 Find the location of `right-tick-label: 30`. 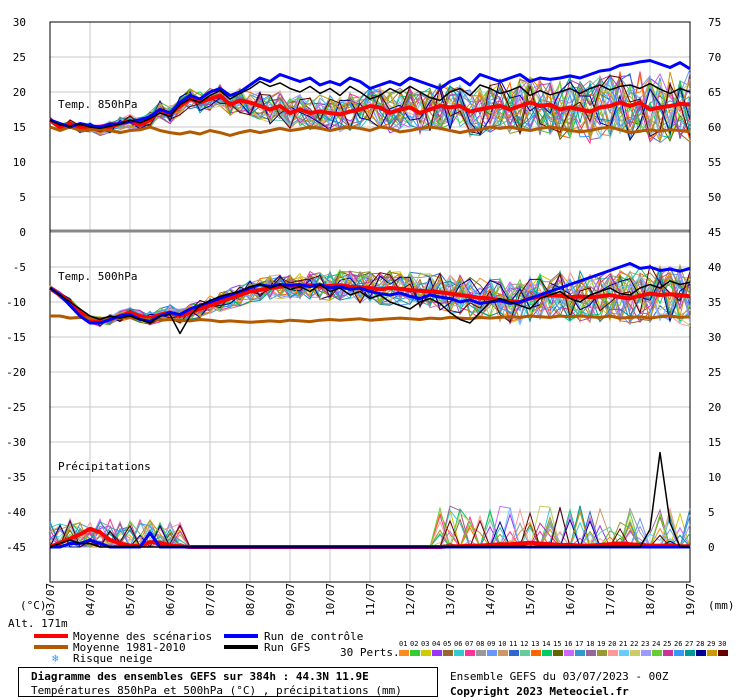

right-tick-label: 30 is located at coordinates (714, 337).